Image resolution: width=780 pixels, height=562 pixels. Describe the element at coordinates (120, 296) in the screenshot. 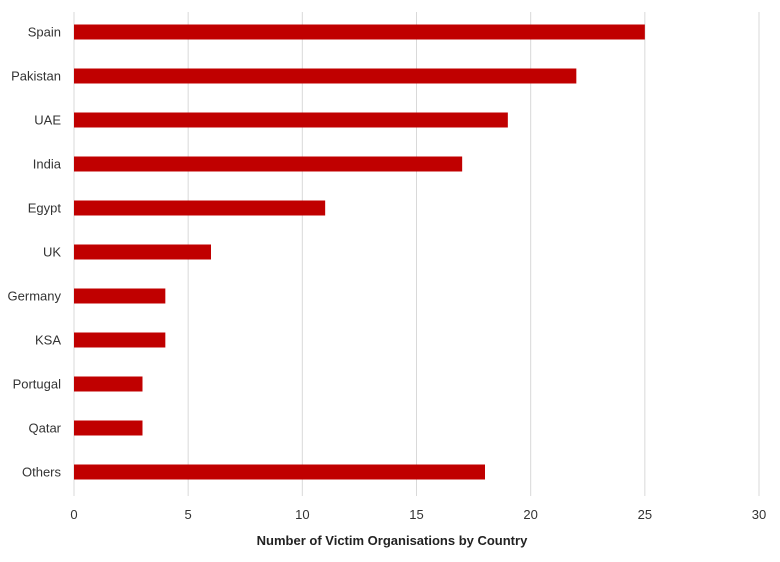

I see `bar-germany` at that location.